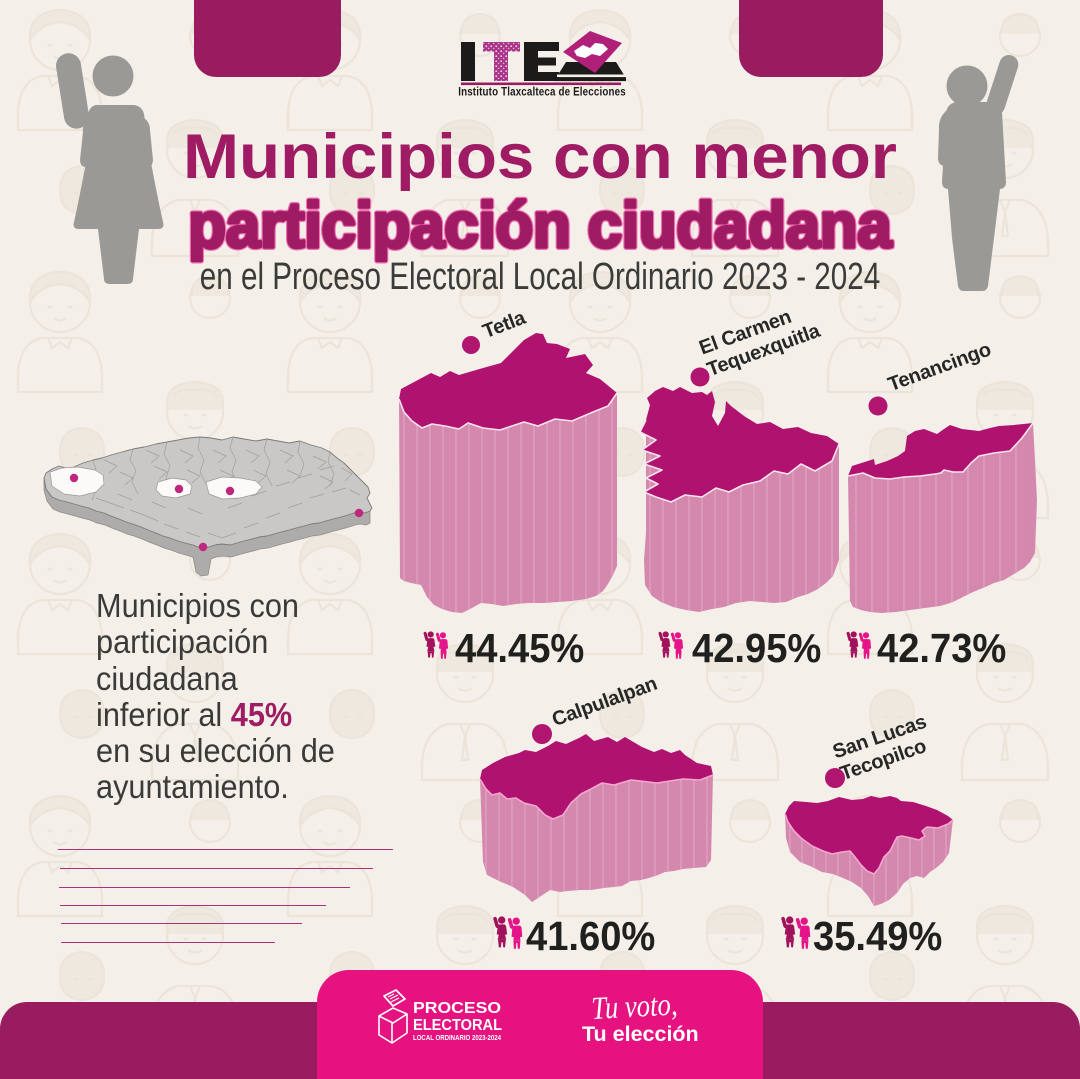  I want to click on svg-text: Tu elección, so click(640, 1034).